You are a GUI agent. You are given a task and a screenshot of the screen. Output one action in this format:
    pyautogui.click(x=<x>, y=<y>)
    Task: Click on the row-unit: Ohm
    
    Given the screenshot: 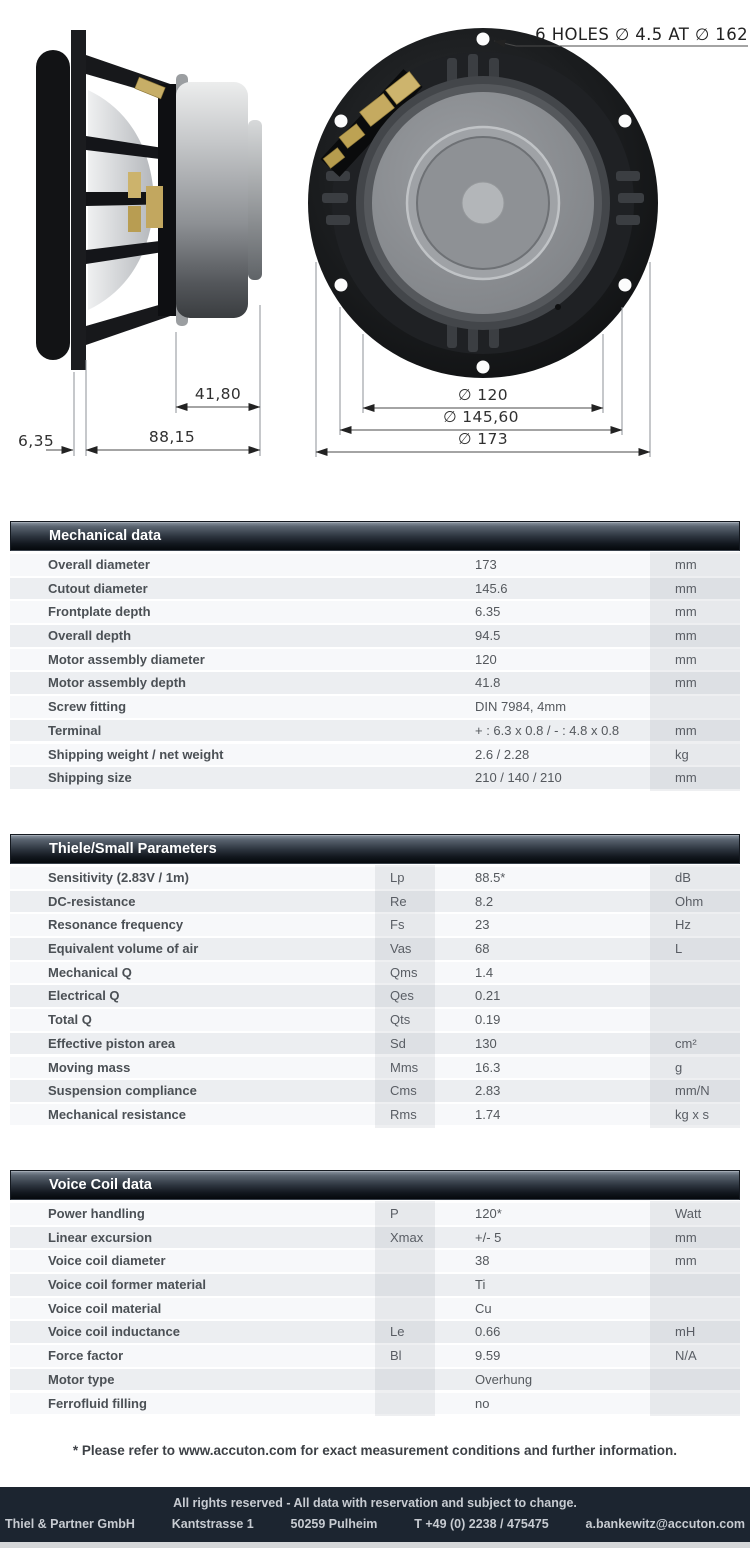 What is the action you would take?
    pyautogui.click(x=689, y=901)
    